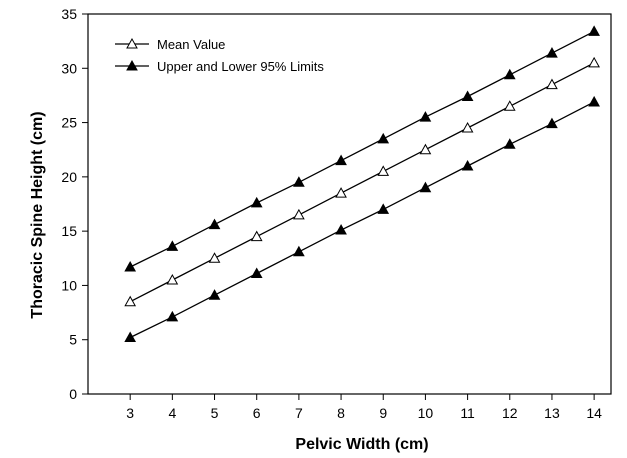 The height and width of the screenshot is (458, 627). I want to click on legend-label: Upper and Lower 95% Limits, so click(240, 66).